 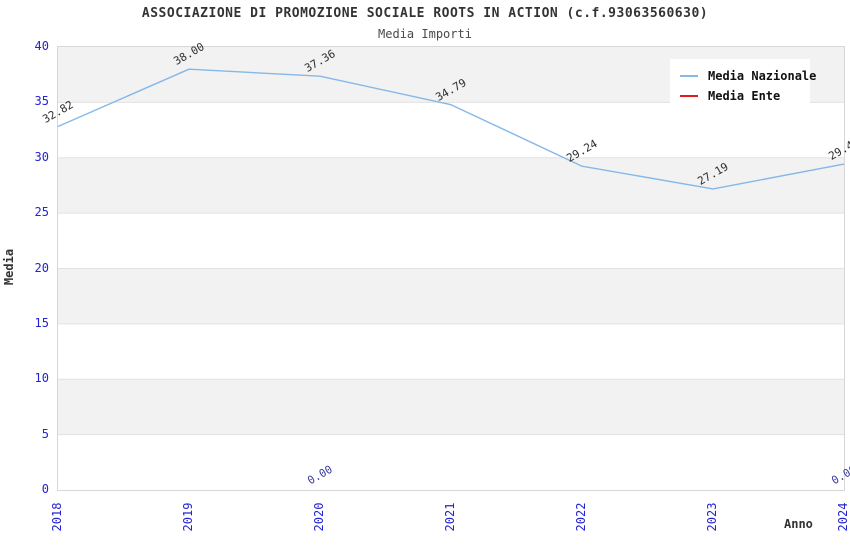 What do you see at coordinates (689, 76) in the screenshot?
I see `legend-line-icon-nazionale` at bounding box center [689, 76].